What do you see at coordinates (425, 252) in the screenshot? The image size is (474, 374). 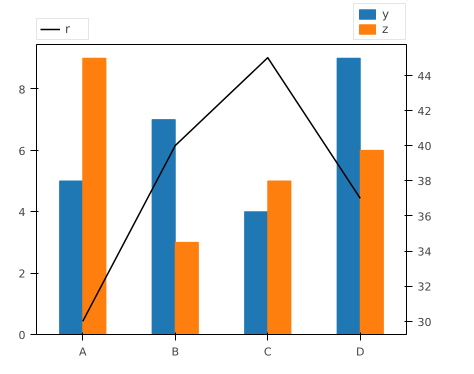 I see `y2-tick-label: 34` at bounding box center [425, 252].